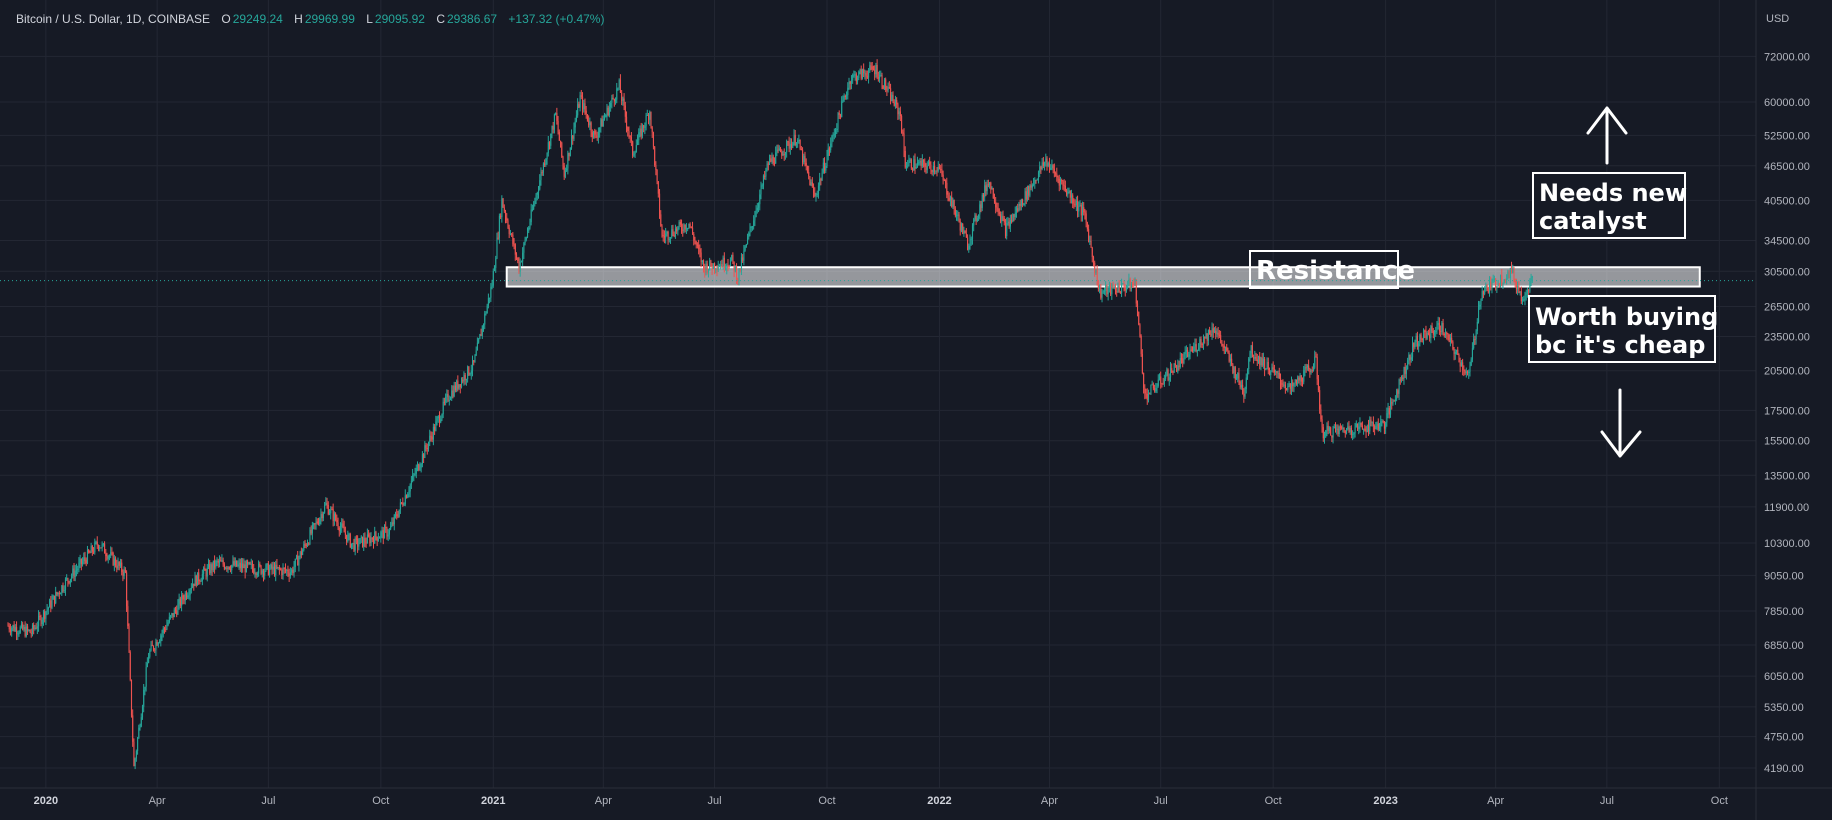 This screenshot has width=1832, height=820. What do you see at coordinates (1787, 307) in the screenshot?
I see `price-tick-label: 26500.00` at bounding box center [1787, 307].